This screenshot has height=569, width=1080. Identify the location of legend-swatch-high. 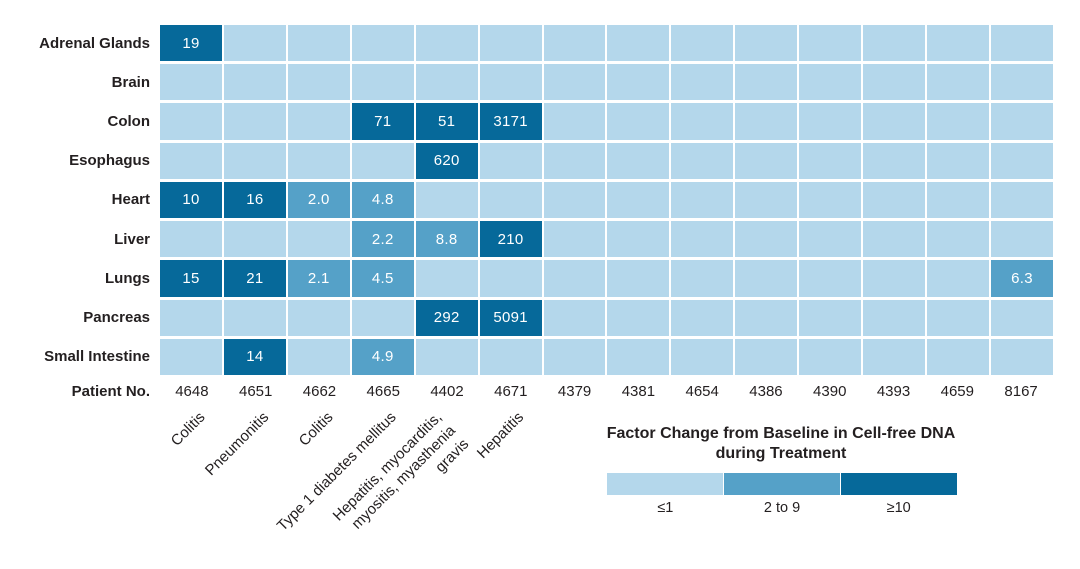
(899, 484).